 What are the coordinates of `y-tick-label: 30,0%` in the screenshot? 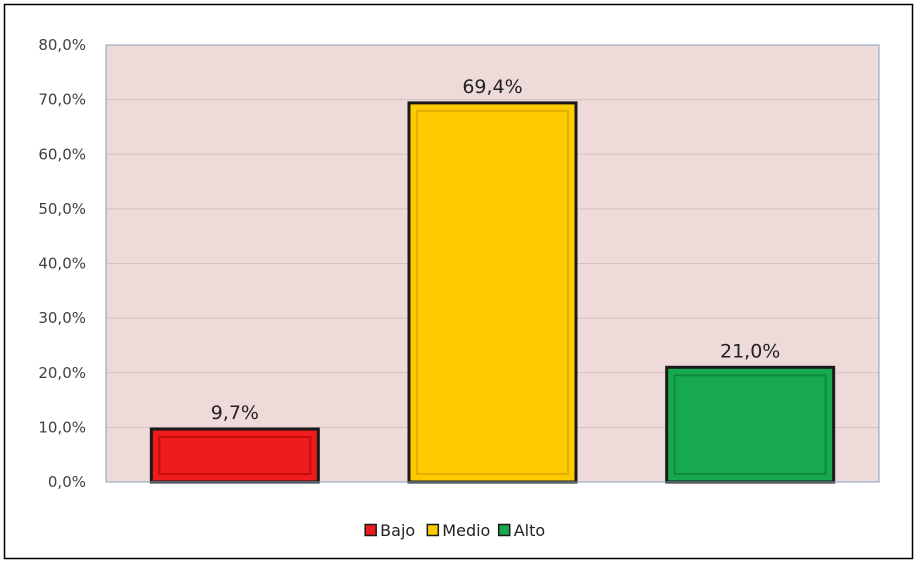 It's located at (62, 318).